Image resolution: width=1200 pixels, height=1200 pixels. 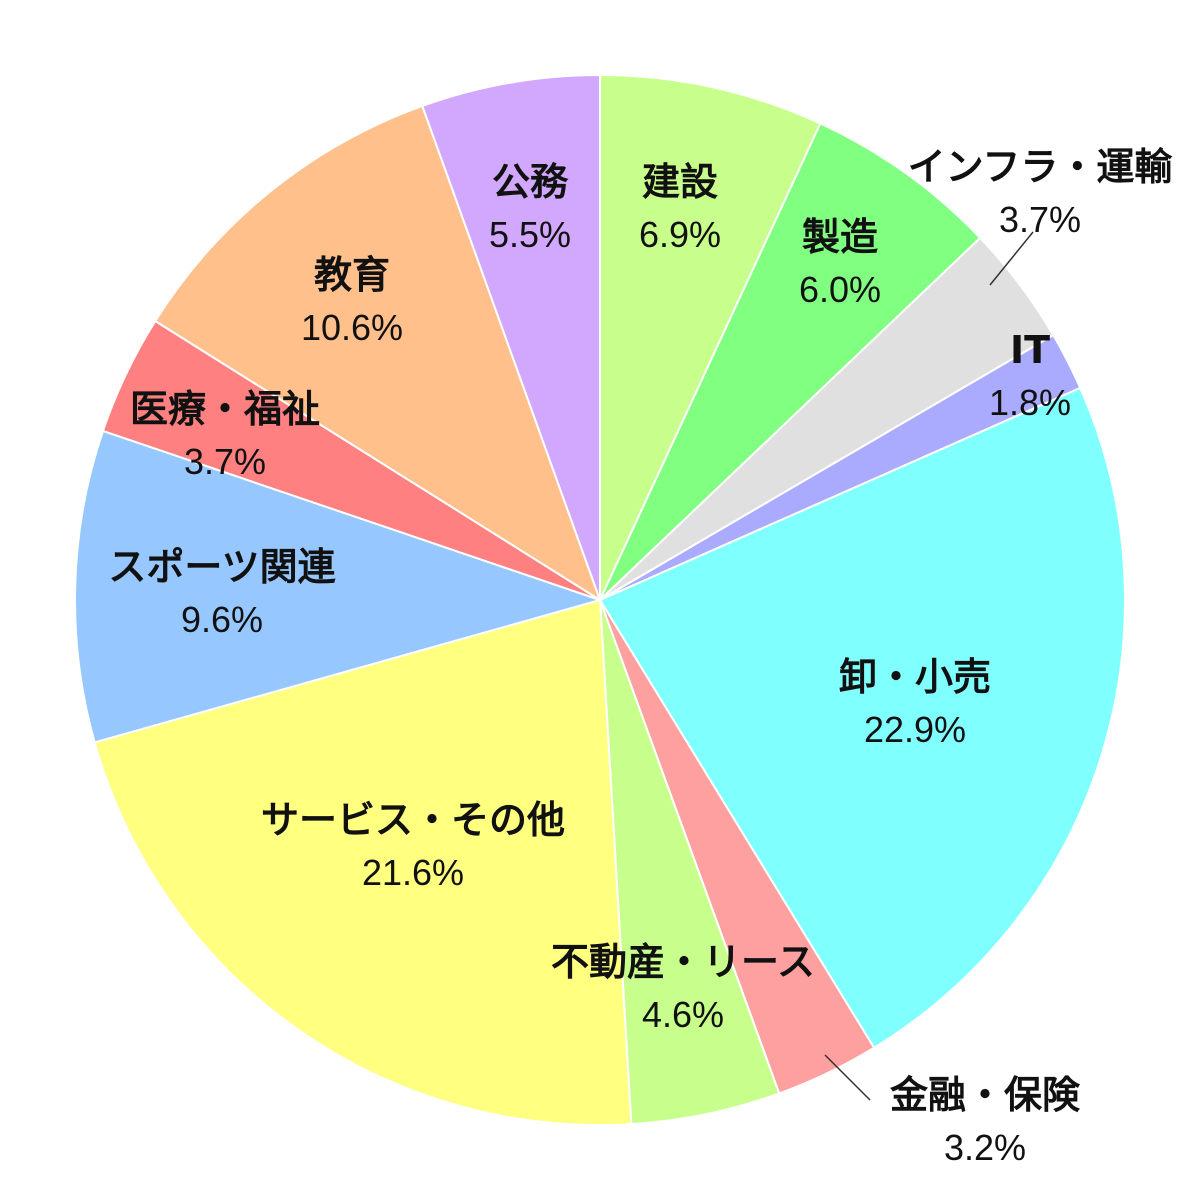 I want to click on slice-value-label: 5.5%, so click(x=530, y=234).